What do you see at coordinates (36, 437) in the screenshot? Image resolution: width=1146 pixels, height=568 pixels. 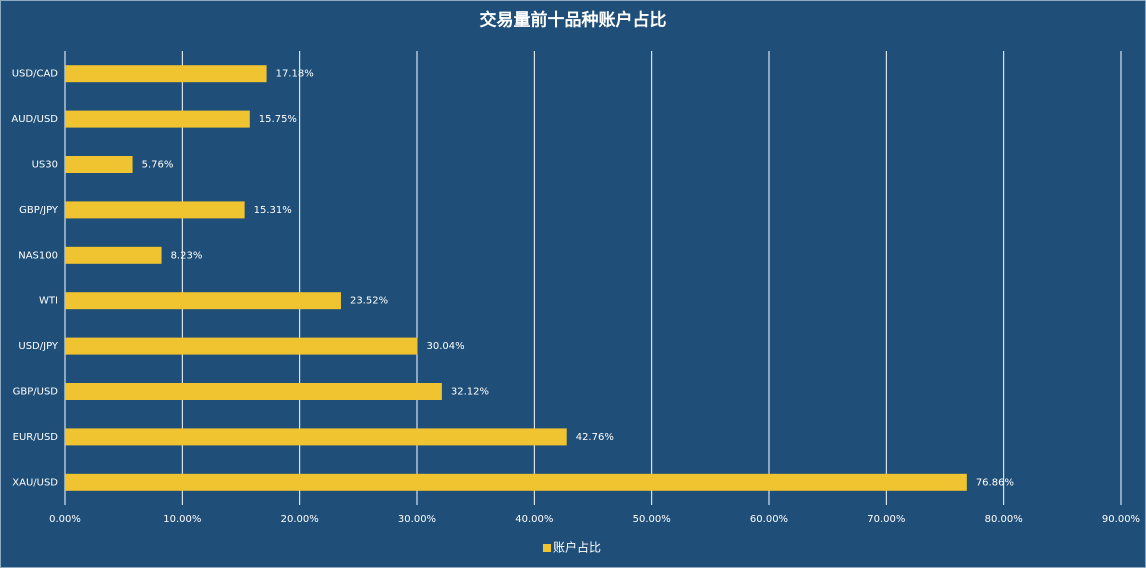 I see `y-tick-label: EUR/USD` at bounding box center [36, 437].